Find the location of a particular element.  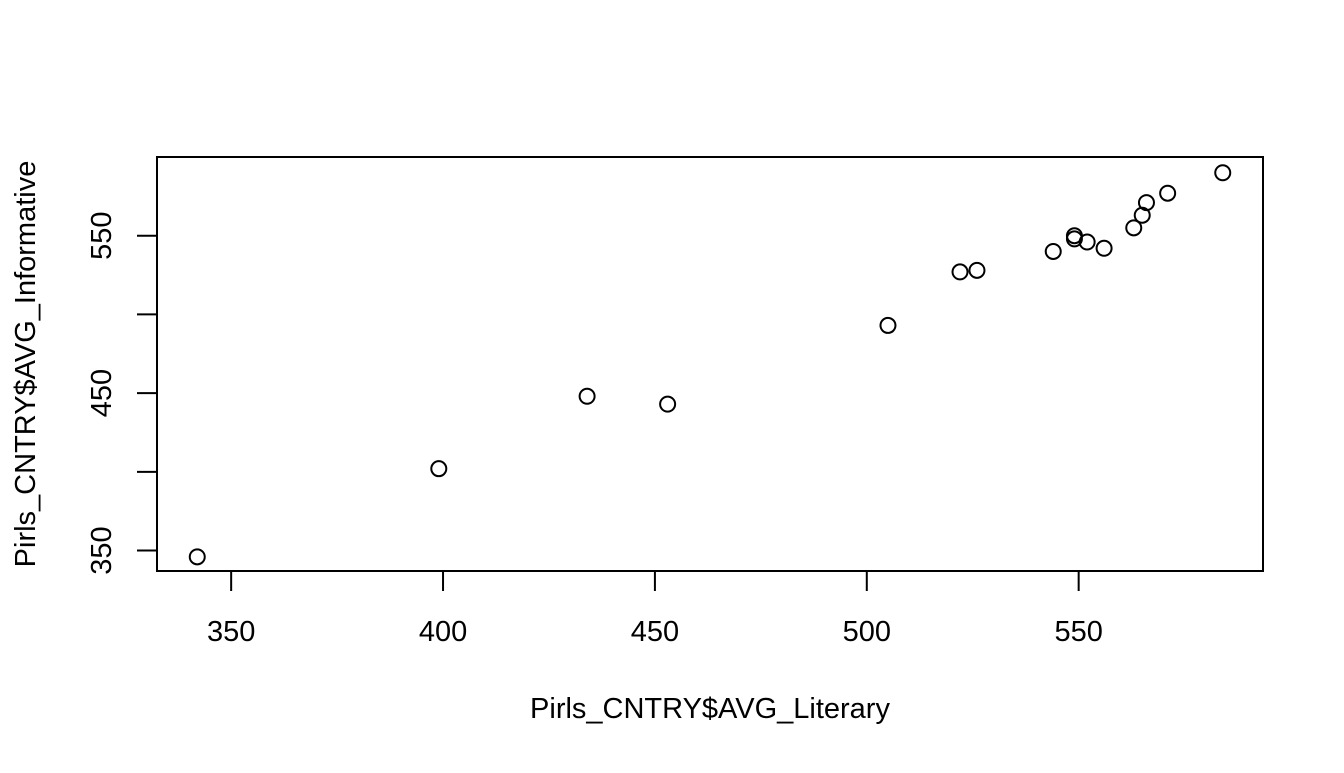

y-tick-label: 350 is located at coordinates (102, 550).